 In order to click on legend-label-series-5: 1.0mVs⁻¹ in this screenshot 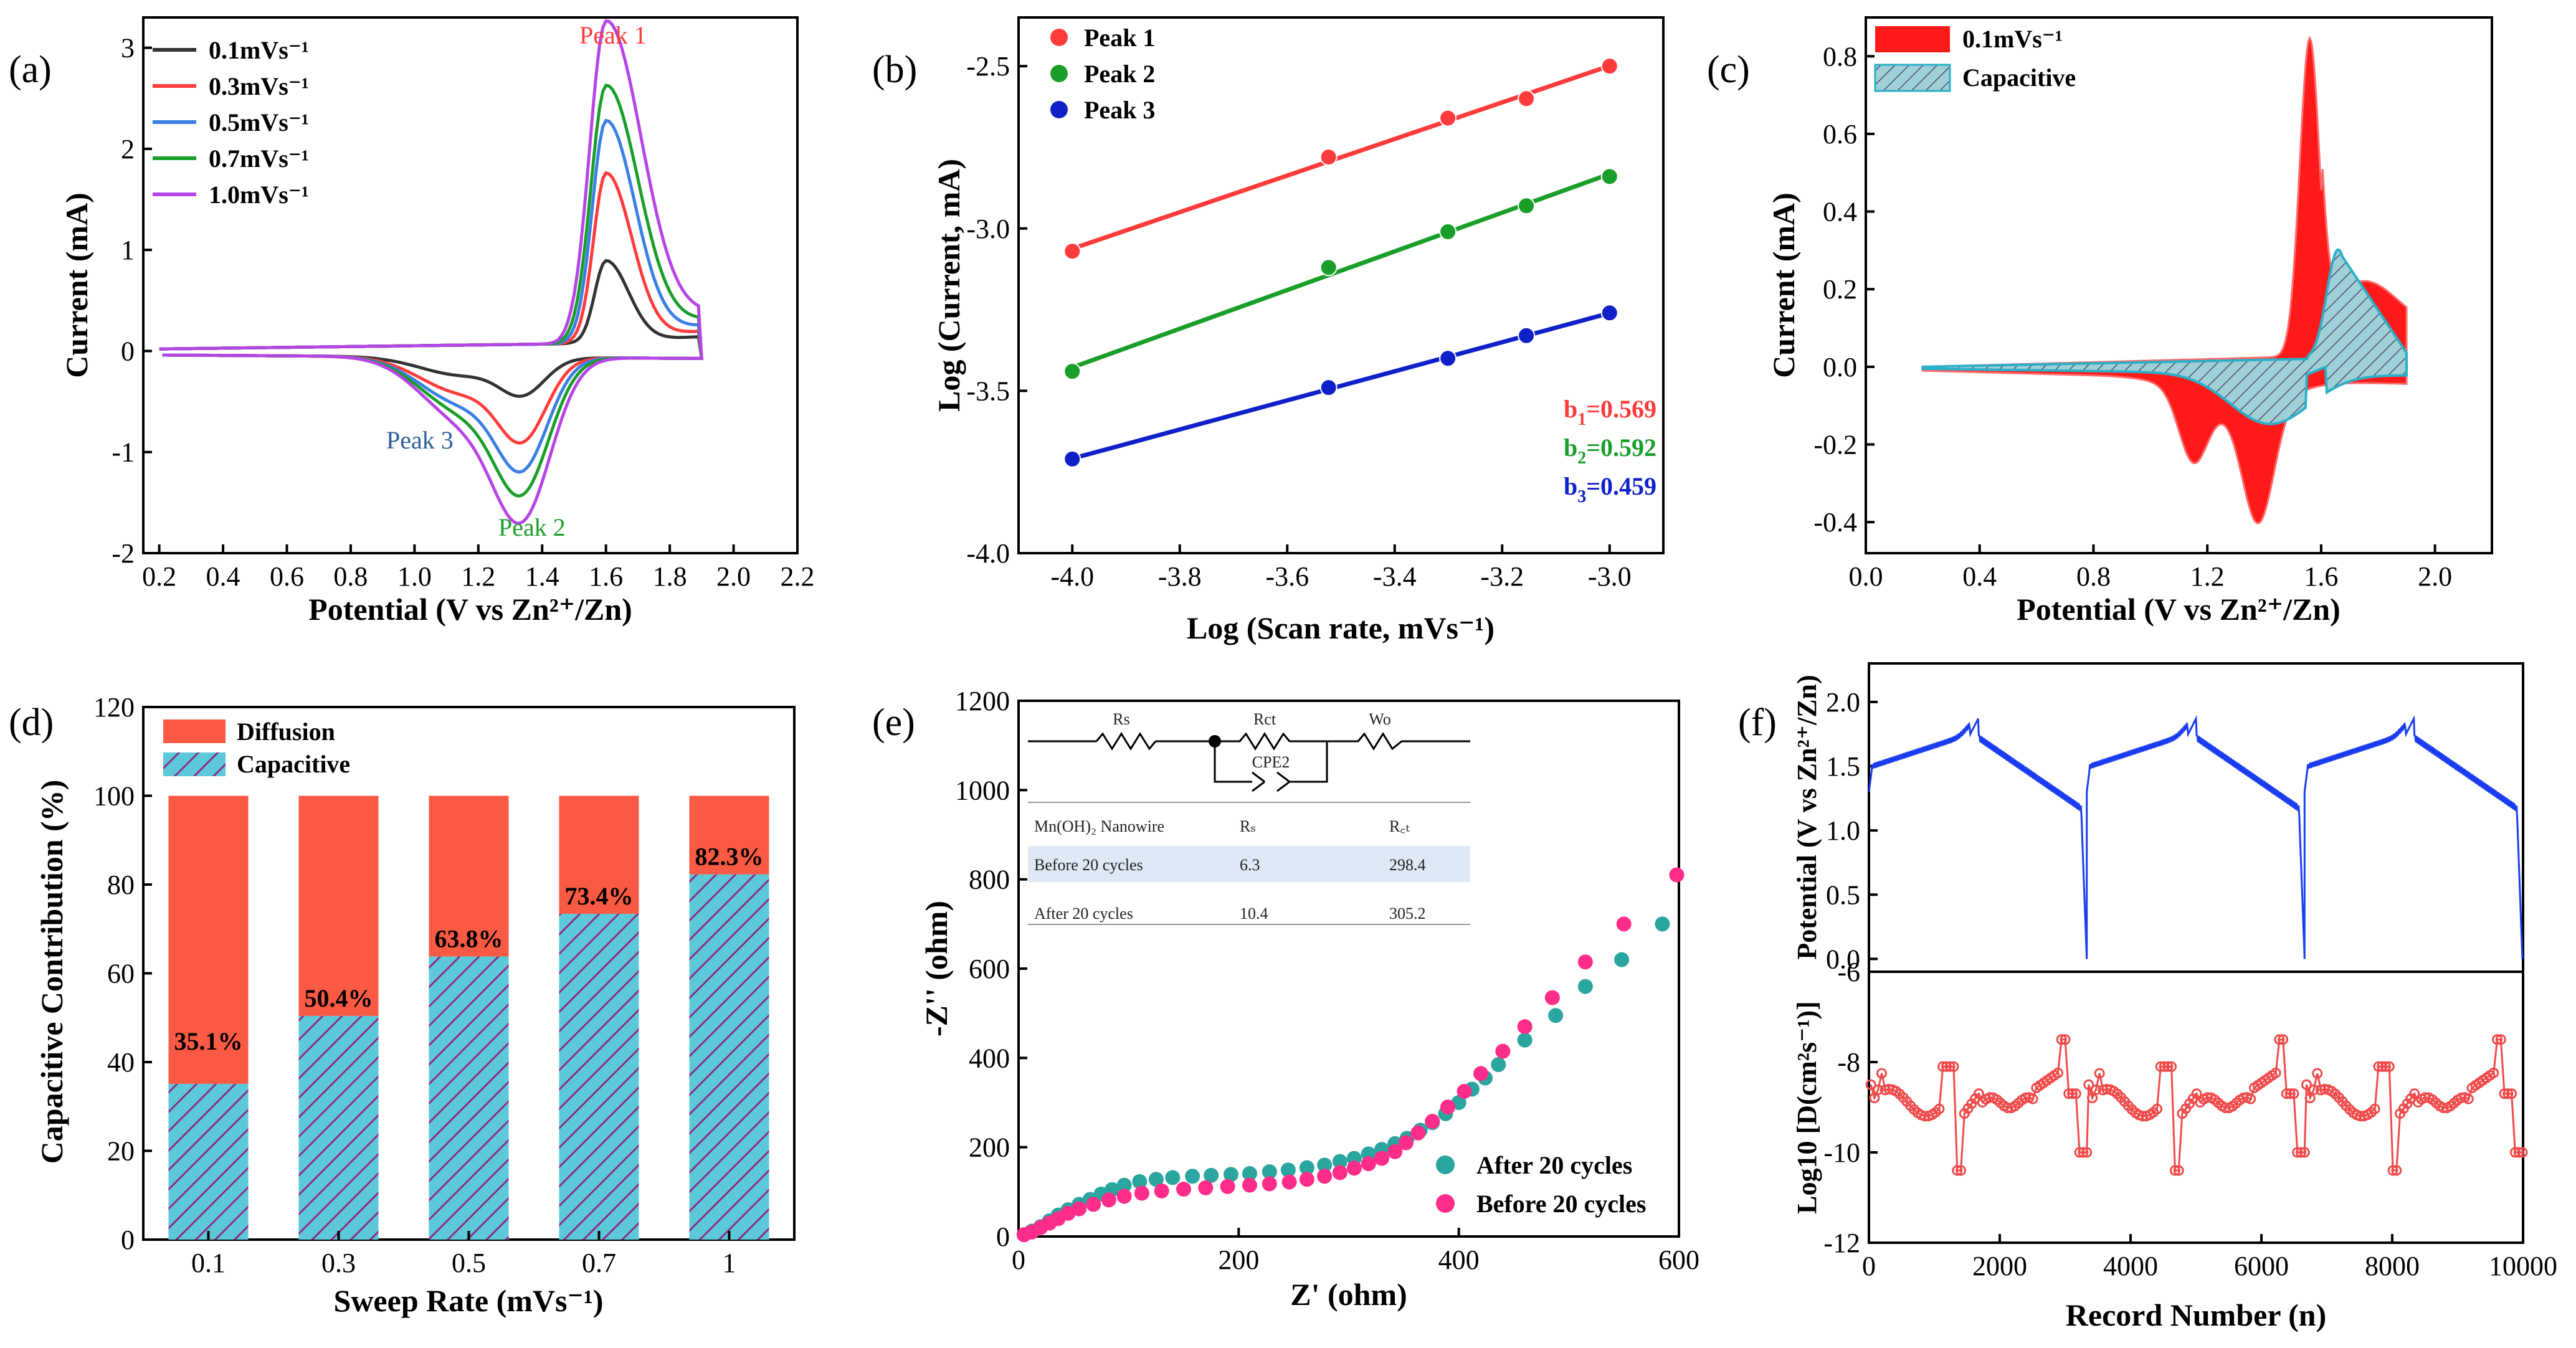, I will do `click(259, 195)`.